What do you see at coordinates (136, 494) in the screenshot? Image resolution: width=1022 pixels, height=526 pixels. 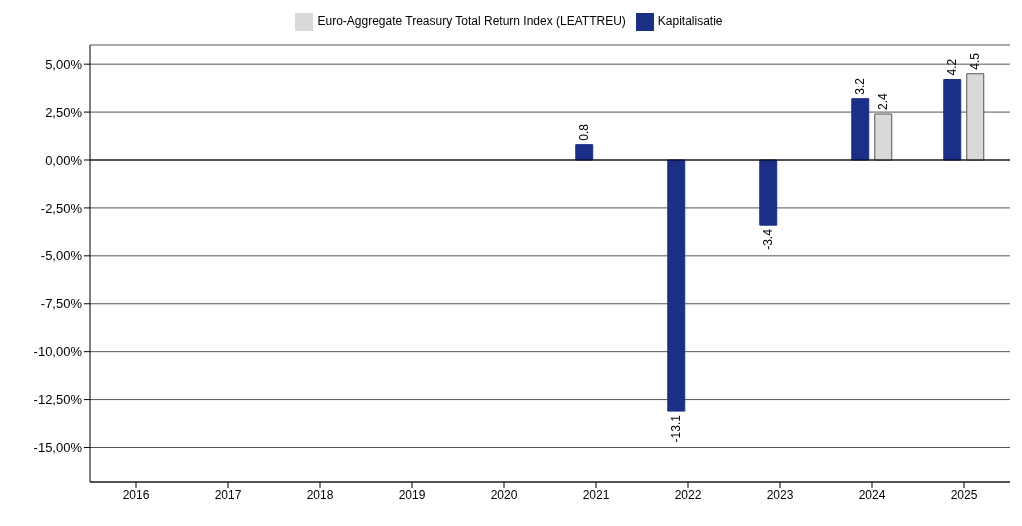 I see `x-tick-label: 2016` at bounding box center [136, 494].